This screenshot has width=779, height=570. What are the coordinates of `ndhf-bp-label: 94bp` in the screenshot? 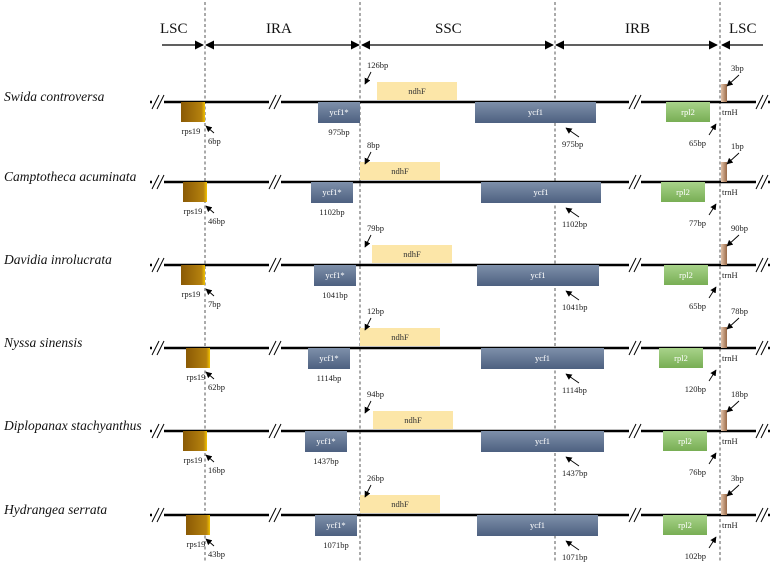 It's located at (375, 394).